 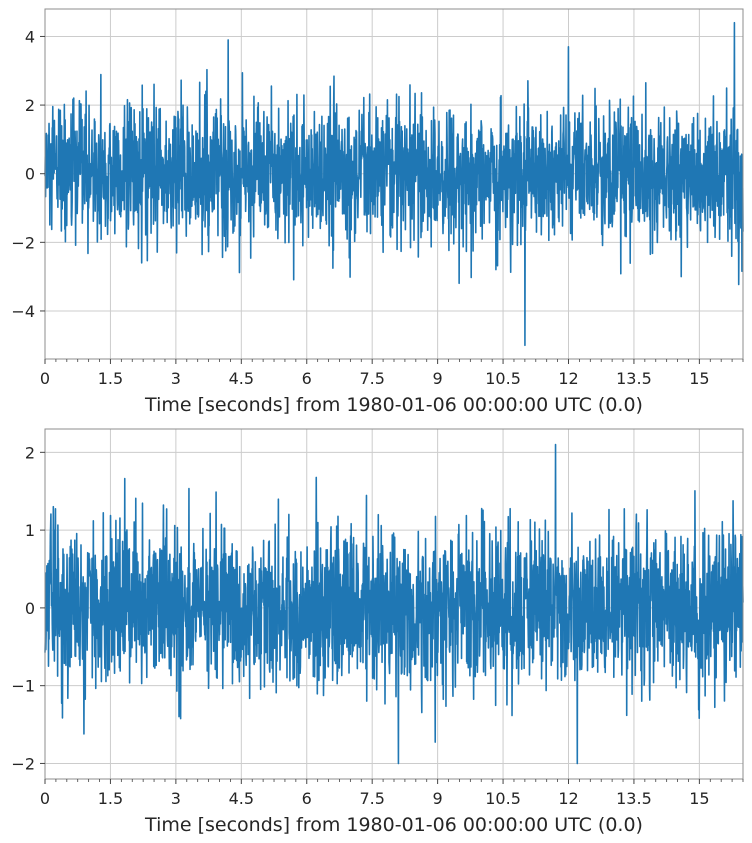 What do you see at coordinates (23, 311) in the screenshot?
I see `y-tick-label: −4` at bounding box center [23, 311].